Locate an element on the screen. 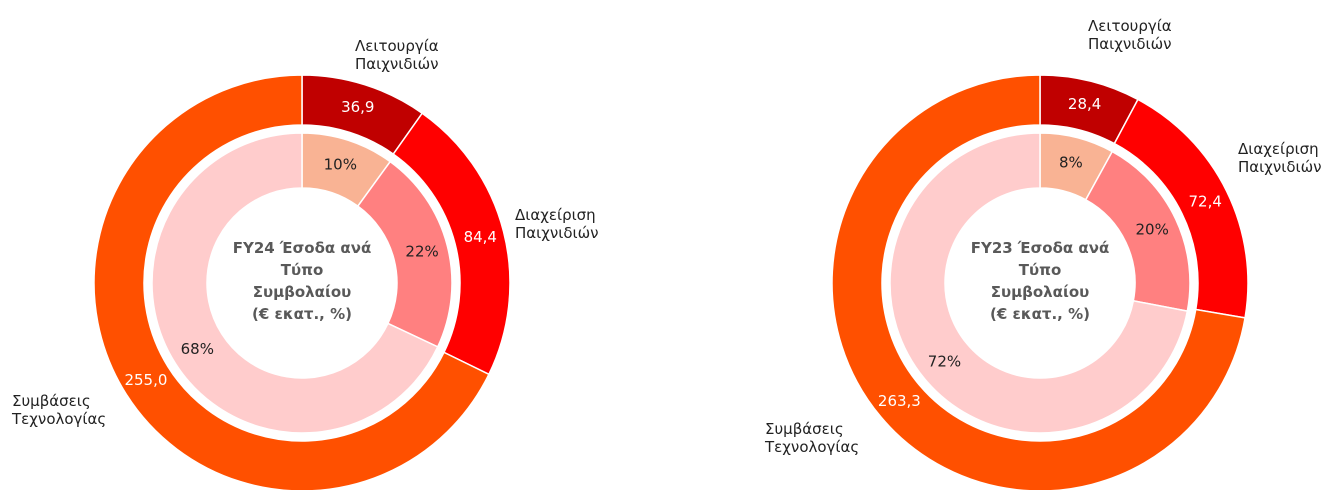 This screenshot has width=1339, height=490. value-label: 8% is located at coordinates (1071, 162).